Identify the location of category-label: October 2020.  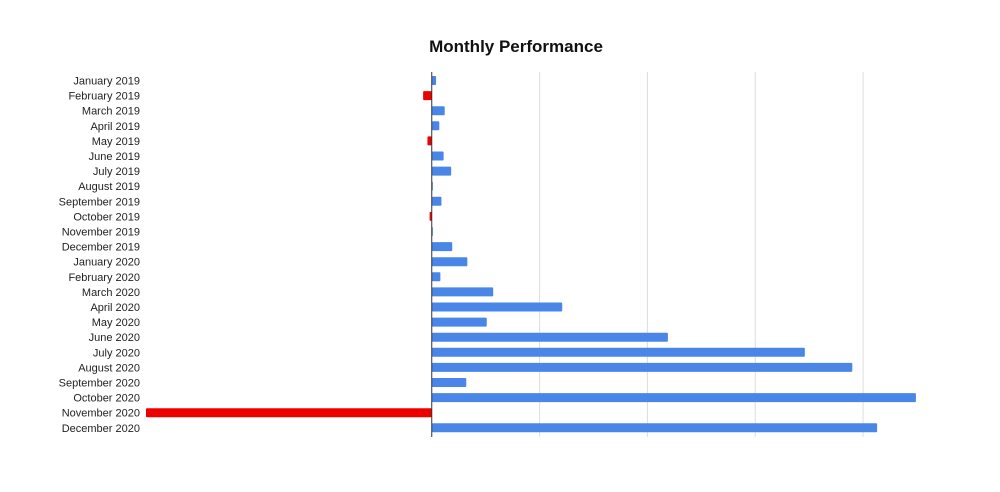
(106, 399).